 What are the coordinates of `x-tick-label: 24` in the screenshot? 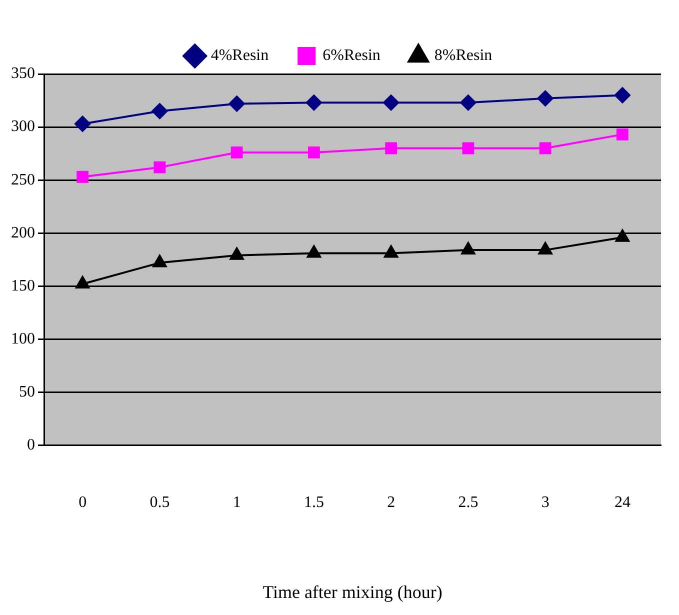 It's located at (622, 503).